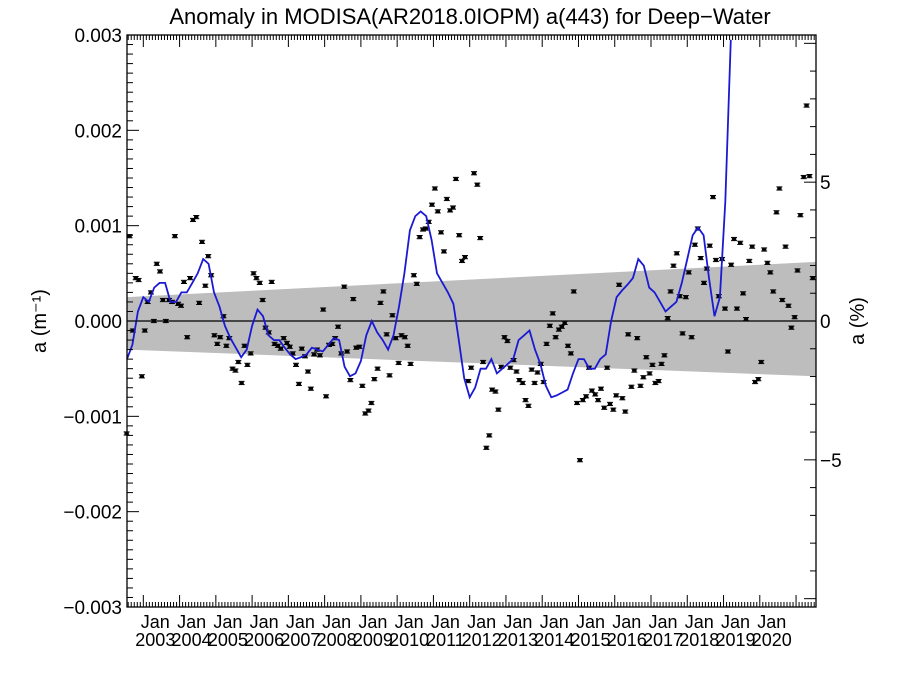 The width and height of the screenshot is (900, 675). What do you see at coordinates (858, 321) in the screenshot?
I see `right-axis-label: a (%)` at bounding box center [858, 321].